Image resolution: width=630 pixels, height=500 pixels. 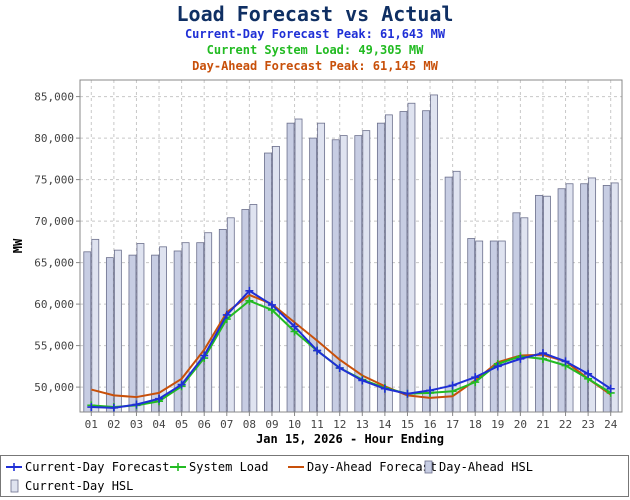 What do you see at coordinates (54, 221) in the screenshot?
I see `y-tick-label: 70,000` at bounding box center [54, 221].